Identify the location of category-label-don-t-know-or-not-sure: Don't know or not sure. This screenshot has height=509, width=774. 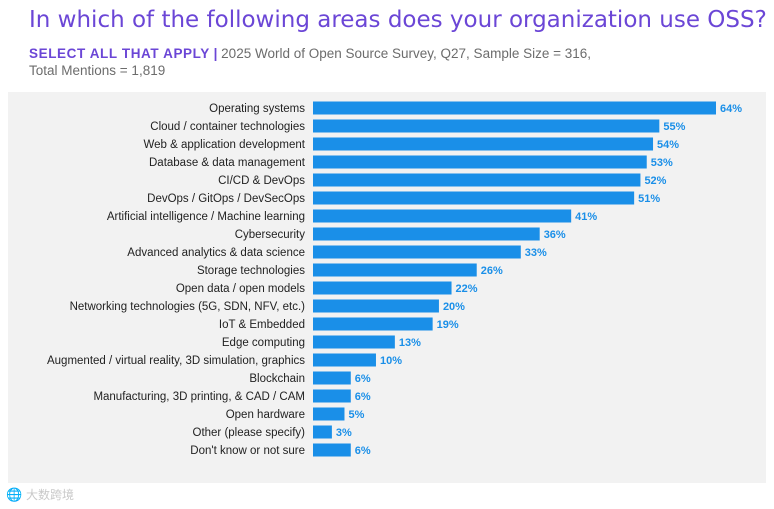
(247, 451).